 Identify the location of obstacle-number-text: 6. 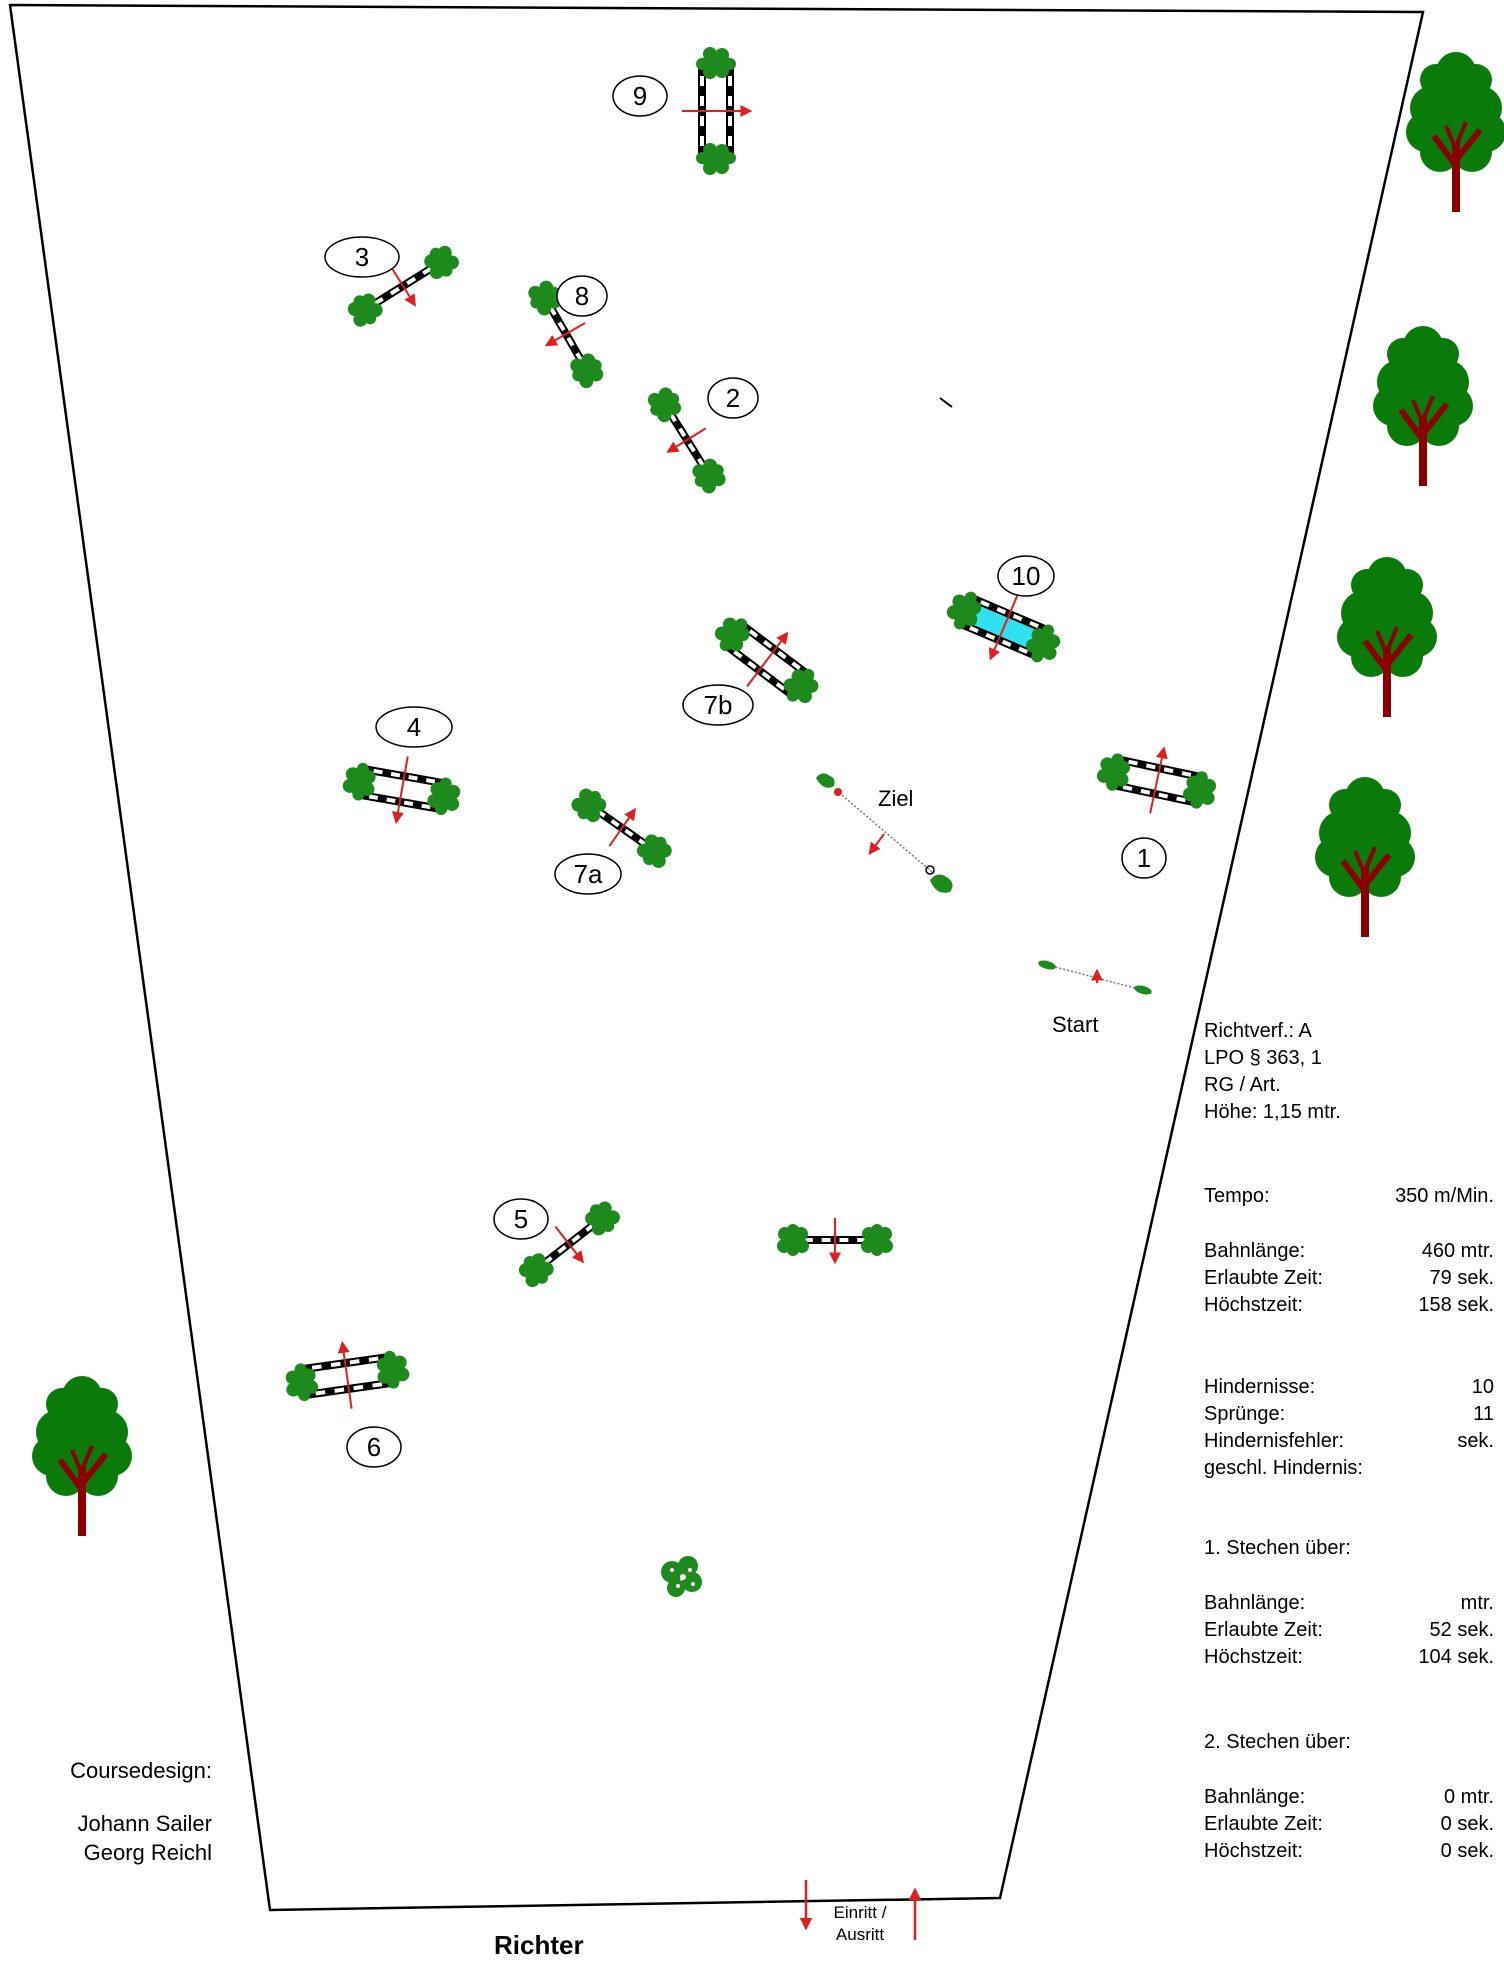
(374, 1447).